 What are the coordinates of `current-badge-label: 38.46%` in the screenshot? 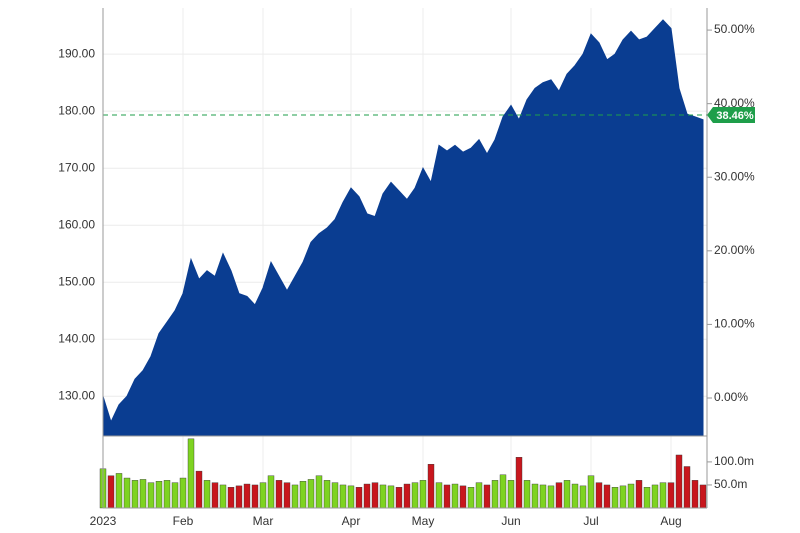 It's located at (735, 116).